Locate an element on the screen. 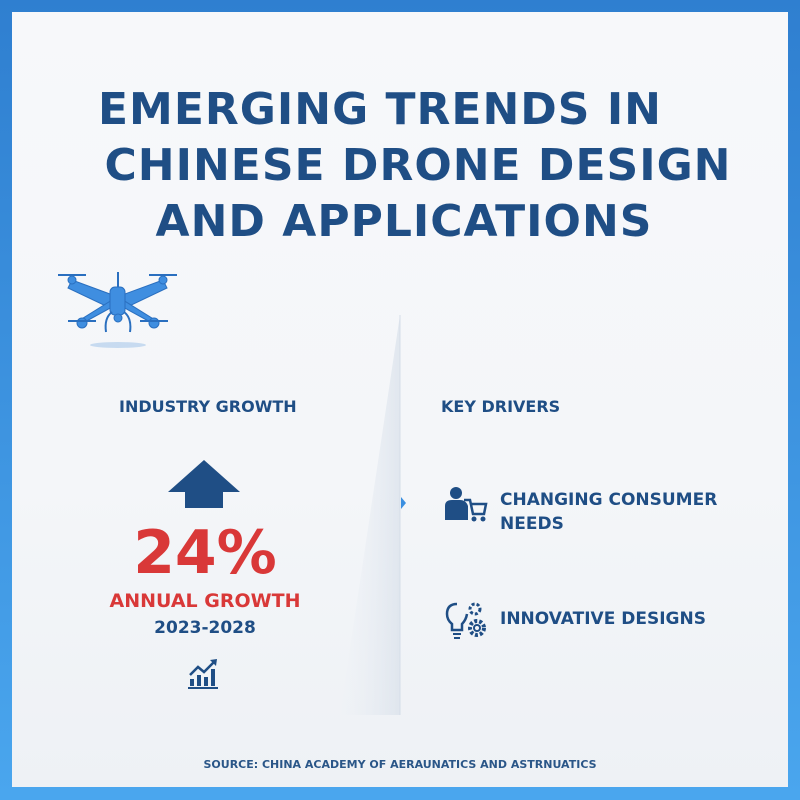 This screenshot has height=800, width=800. driver-innovative-designs: INNOVATIVE DESIGNS is located at coordinates (603, 619).